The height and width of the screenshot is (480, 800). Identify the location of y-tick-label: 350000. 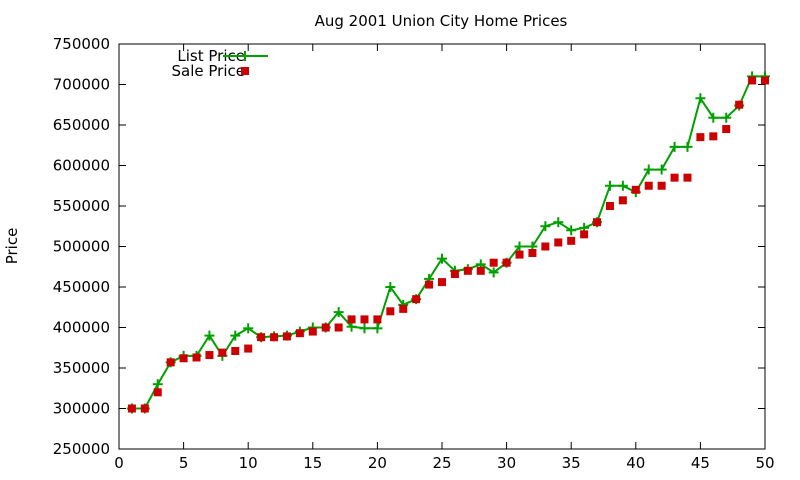
(81, 368).